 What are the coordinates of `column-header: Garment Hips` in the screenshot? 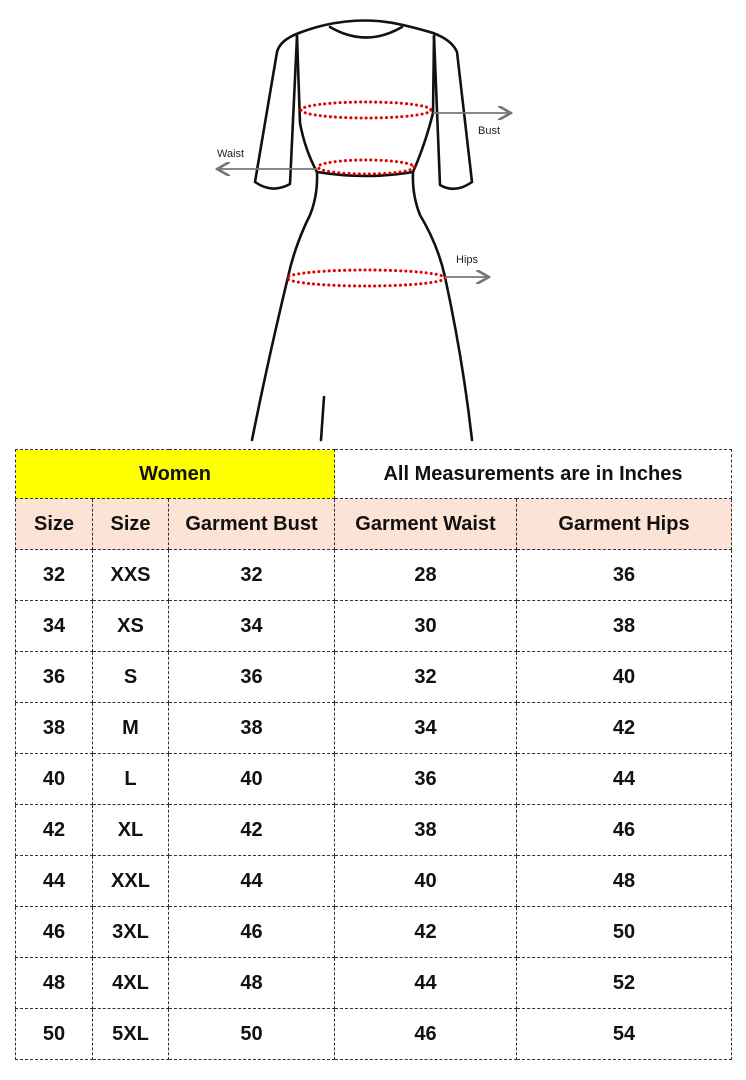 It's located at (624, 524).